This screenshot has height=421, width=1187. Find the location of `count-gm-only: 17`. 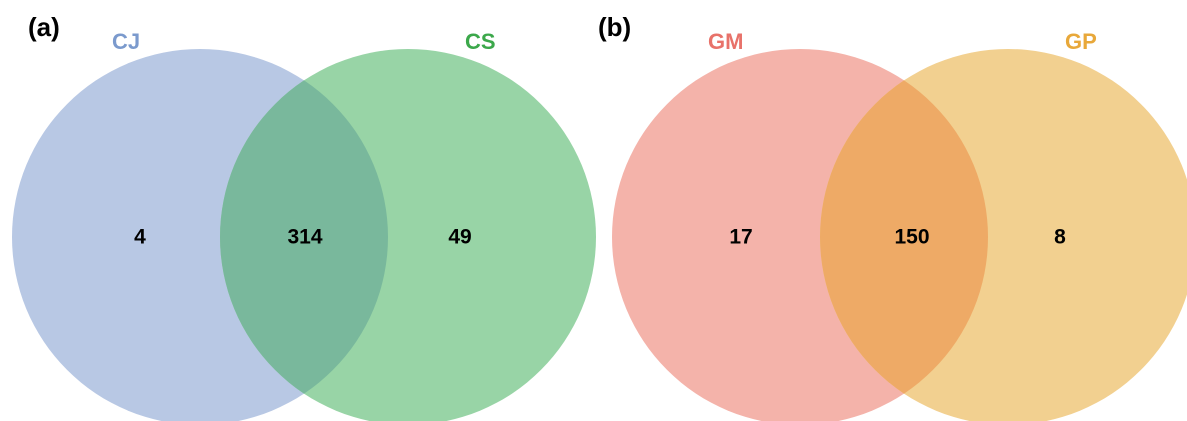

count-gm-only: 17 is located at coordinates (740, 237).